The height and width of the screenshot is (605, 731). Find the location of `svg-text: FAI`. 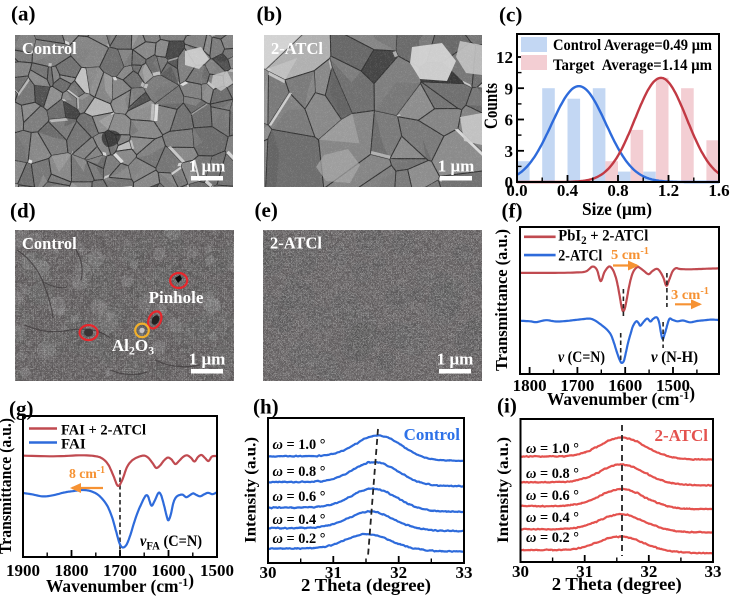

svg-text: FAI is located at coordinates (73, 445).